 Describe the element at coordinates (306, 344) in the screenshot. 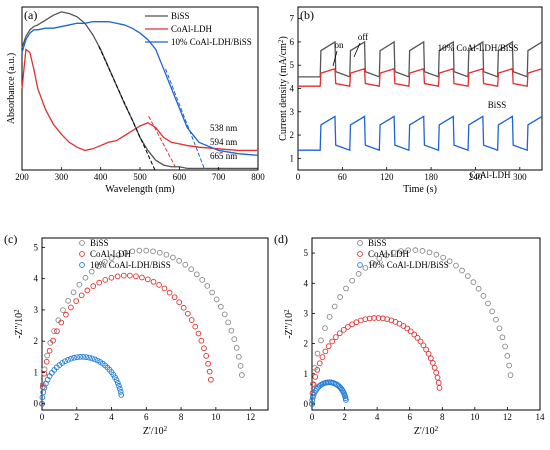

I see `panel-d-ytick-label: 2` at that location.